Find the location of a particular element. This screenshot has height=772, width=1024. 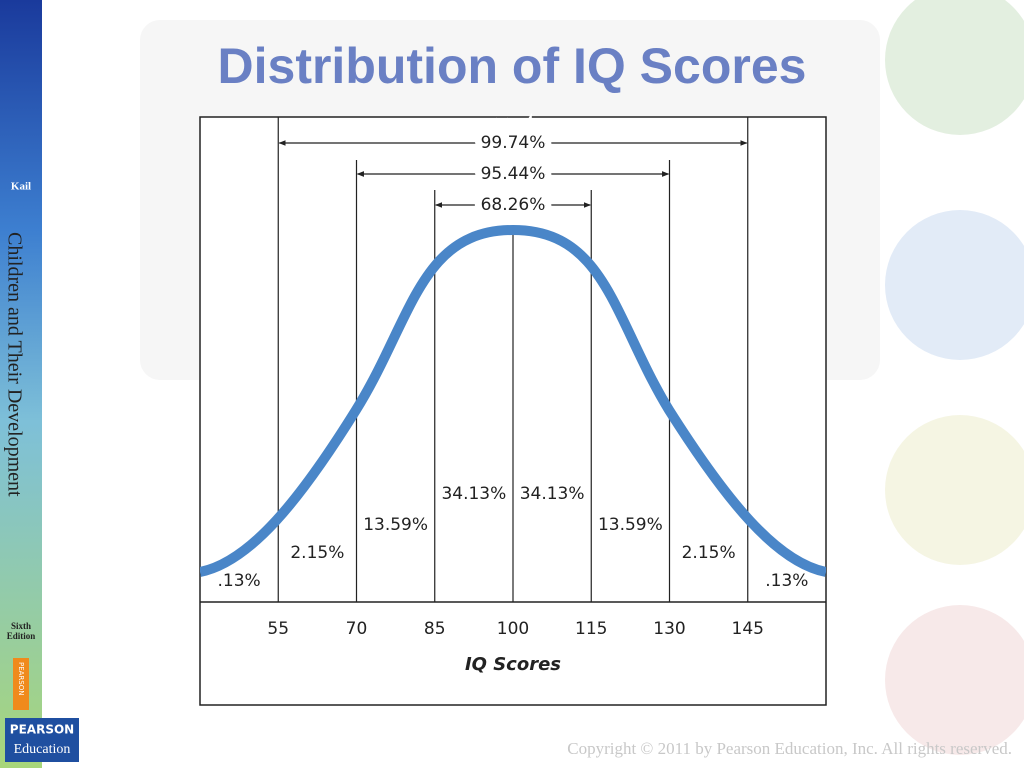

sidebar is located at coordinates (21, 384).